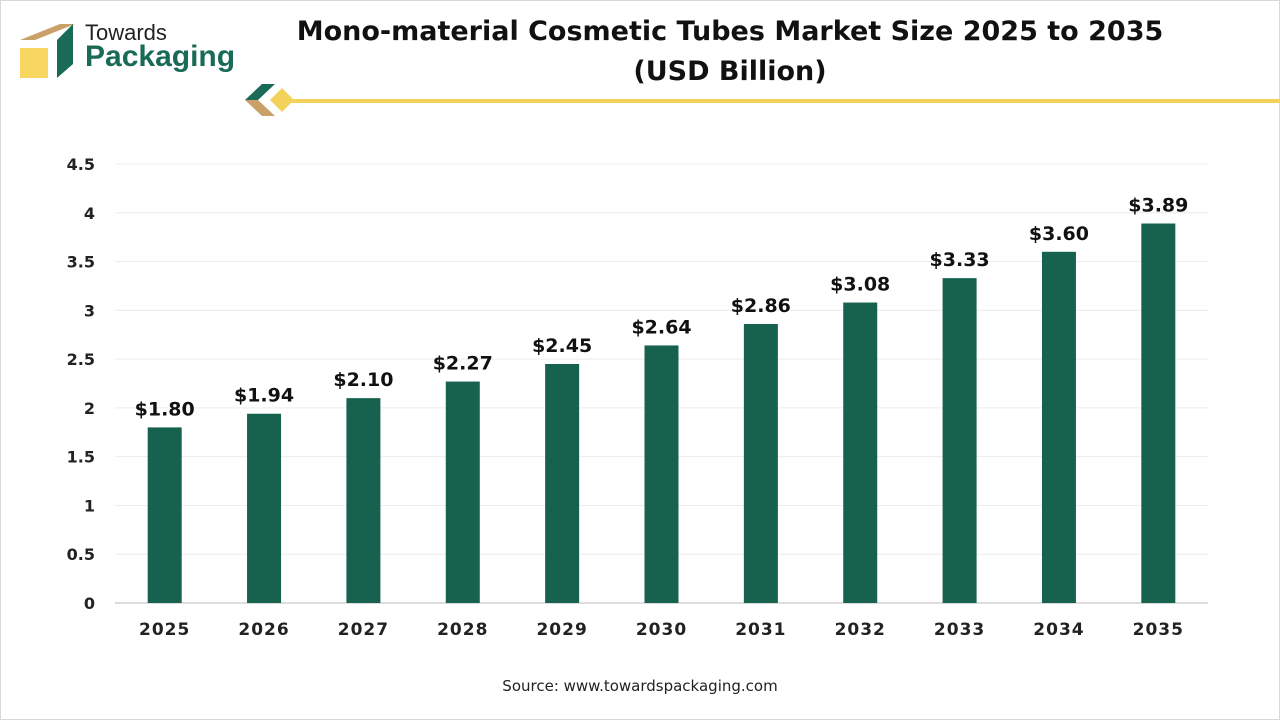 The height and width of the screenshot is (720, 1280). Describe the element at coordinates (959, 630) in the screenshot. I see `x-tick-label: 2033` at that location.